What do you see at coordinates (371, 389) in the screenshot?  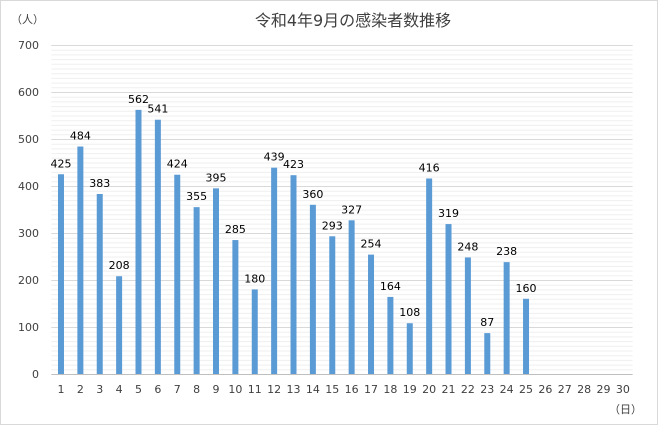 I see `x-tick-label: 17` at bounding box center [371, 389].